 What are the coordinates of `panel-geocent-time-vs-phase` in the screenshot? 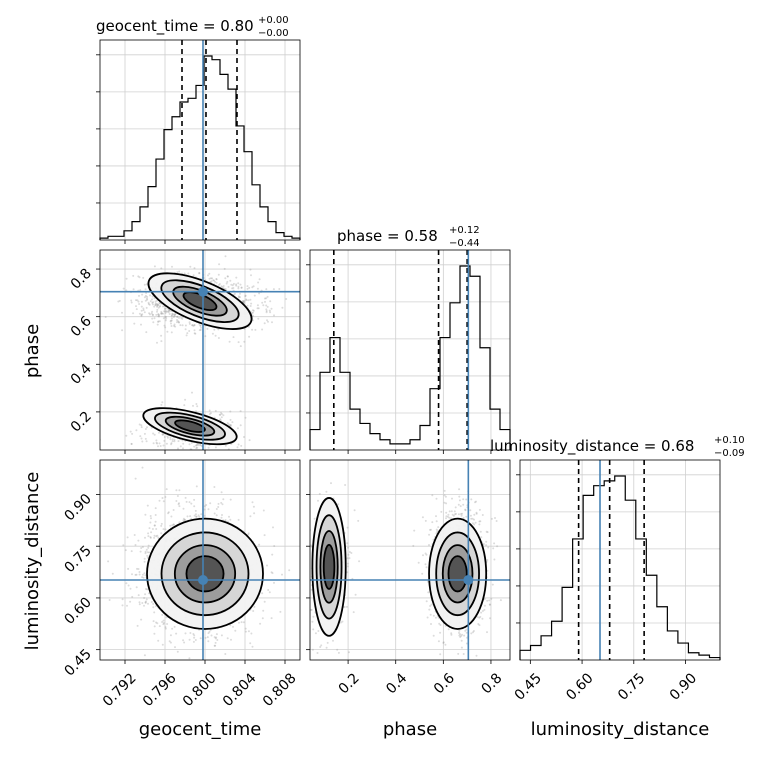 It's located at (200, 353).